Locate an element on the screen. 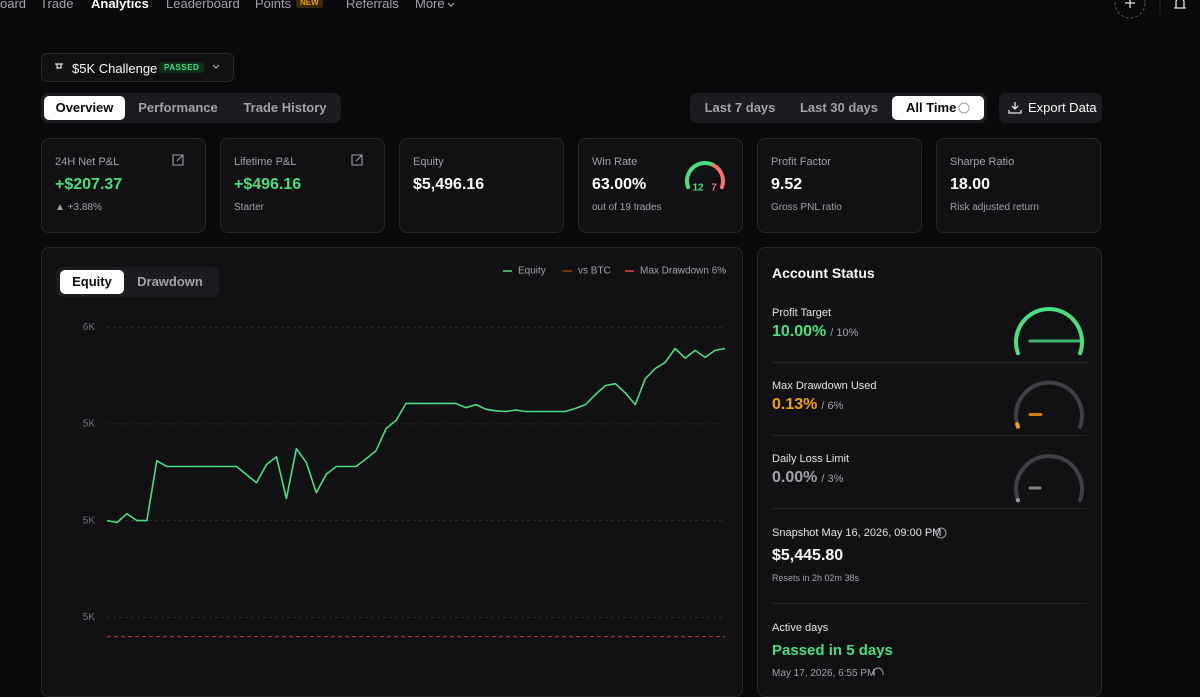  nav-item: Leaderboard is located at coordinates (203, 5).